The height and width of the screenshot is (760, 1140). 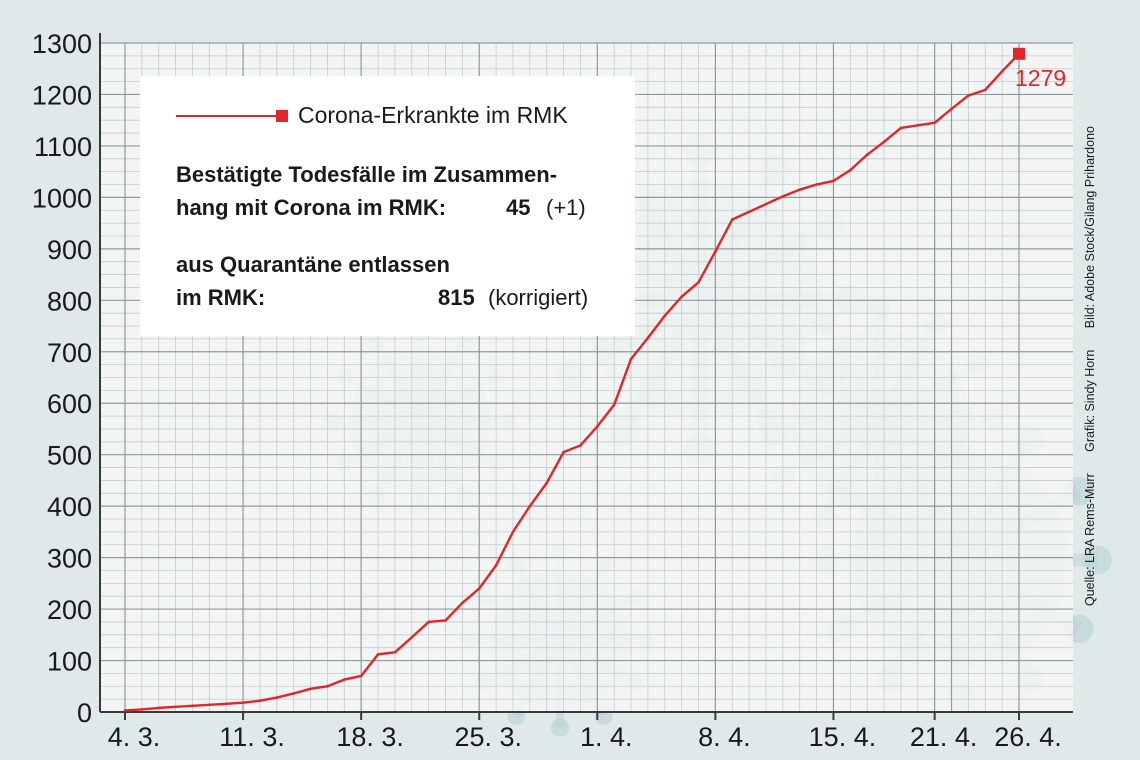 What do you see at coordinates (311, 207) in the screenshot?
I see `deaths-label-line2: hang mit Corona im RMK:` at bounding box center [311, 207].